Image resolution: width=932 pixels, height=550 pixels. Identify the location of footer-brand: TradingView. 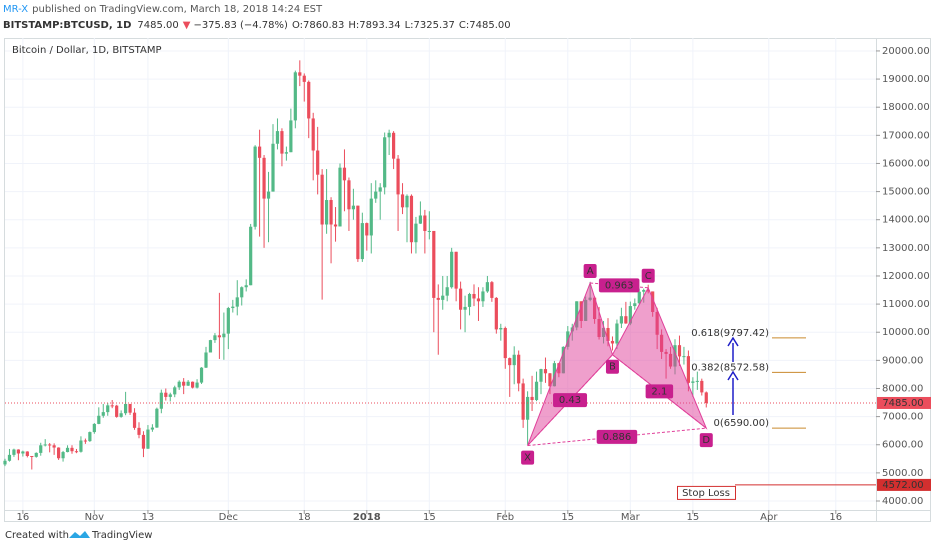
(121, 535).